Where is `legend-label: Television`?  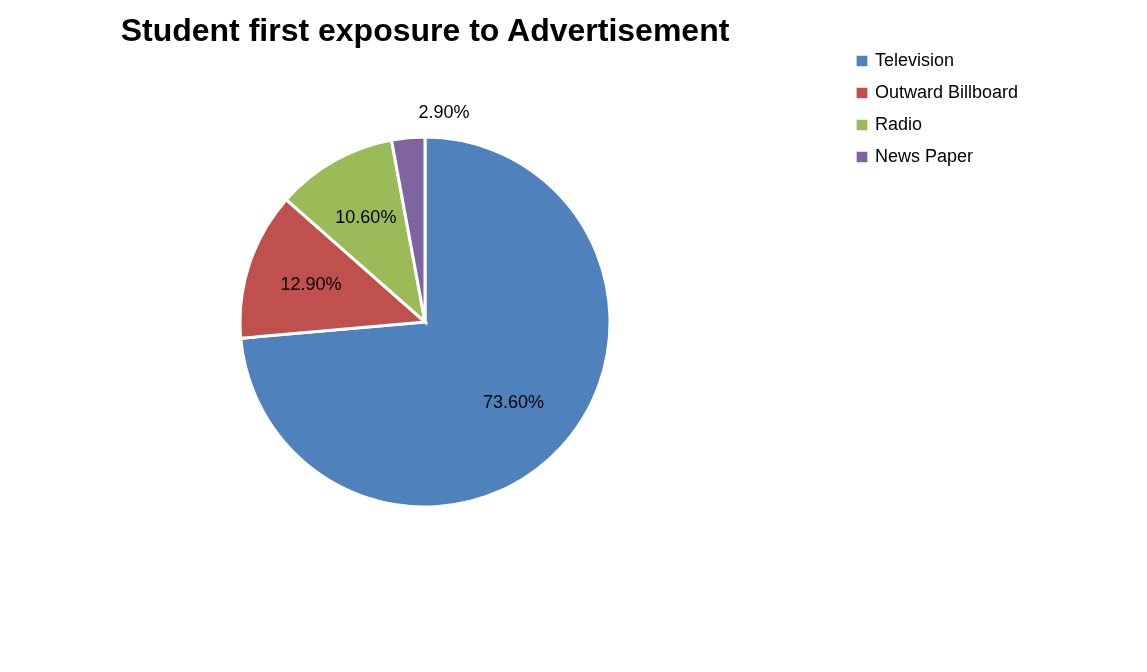
legend-label: Television is located at coordinates (915, 60).